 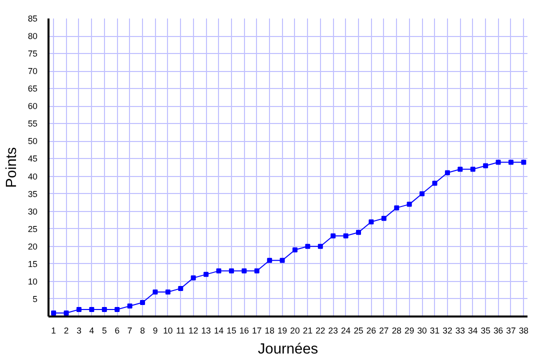 I want to click on x-tick-label: 33, so click(x=460, y=331).